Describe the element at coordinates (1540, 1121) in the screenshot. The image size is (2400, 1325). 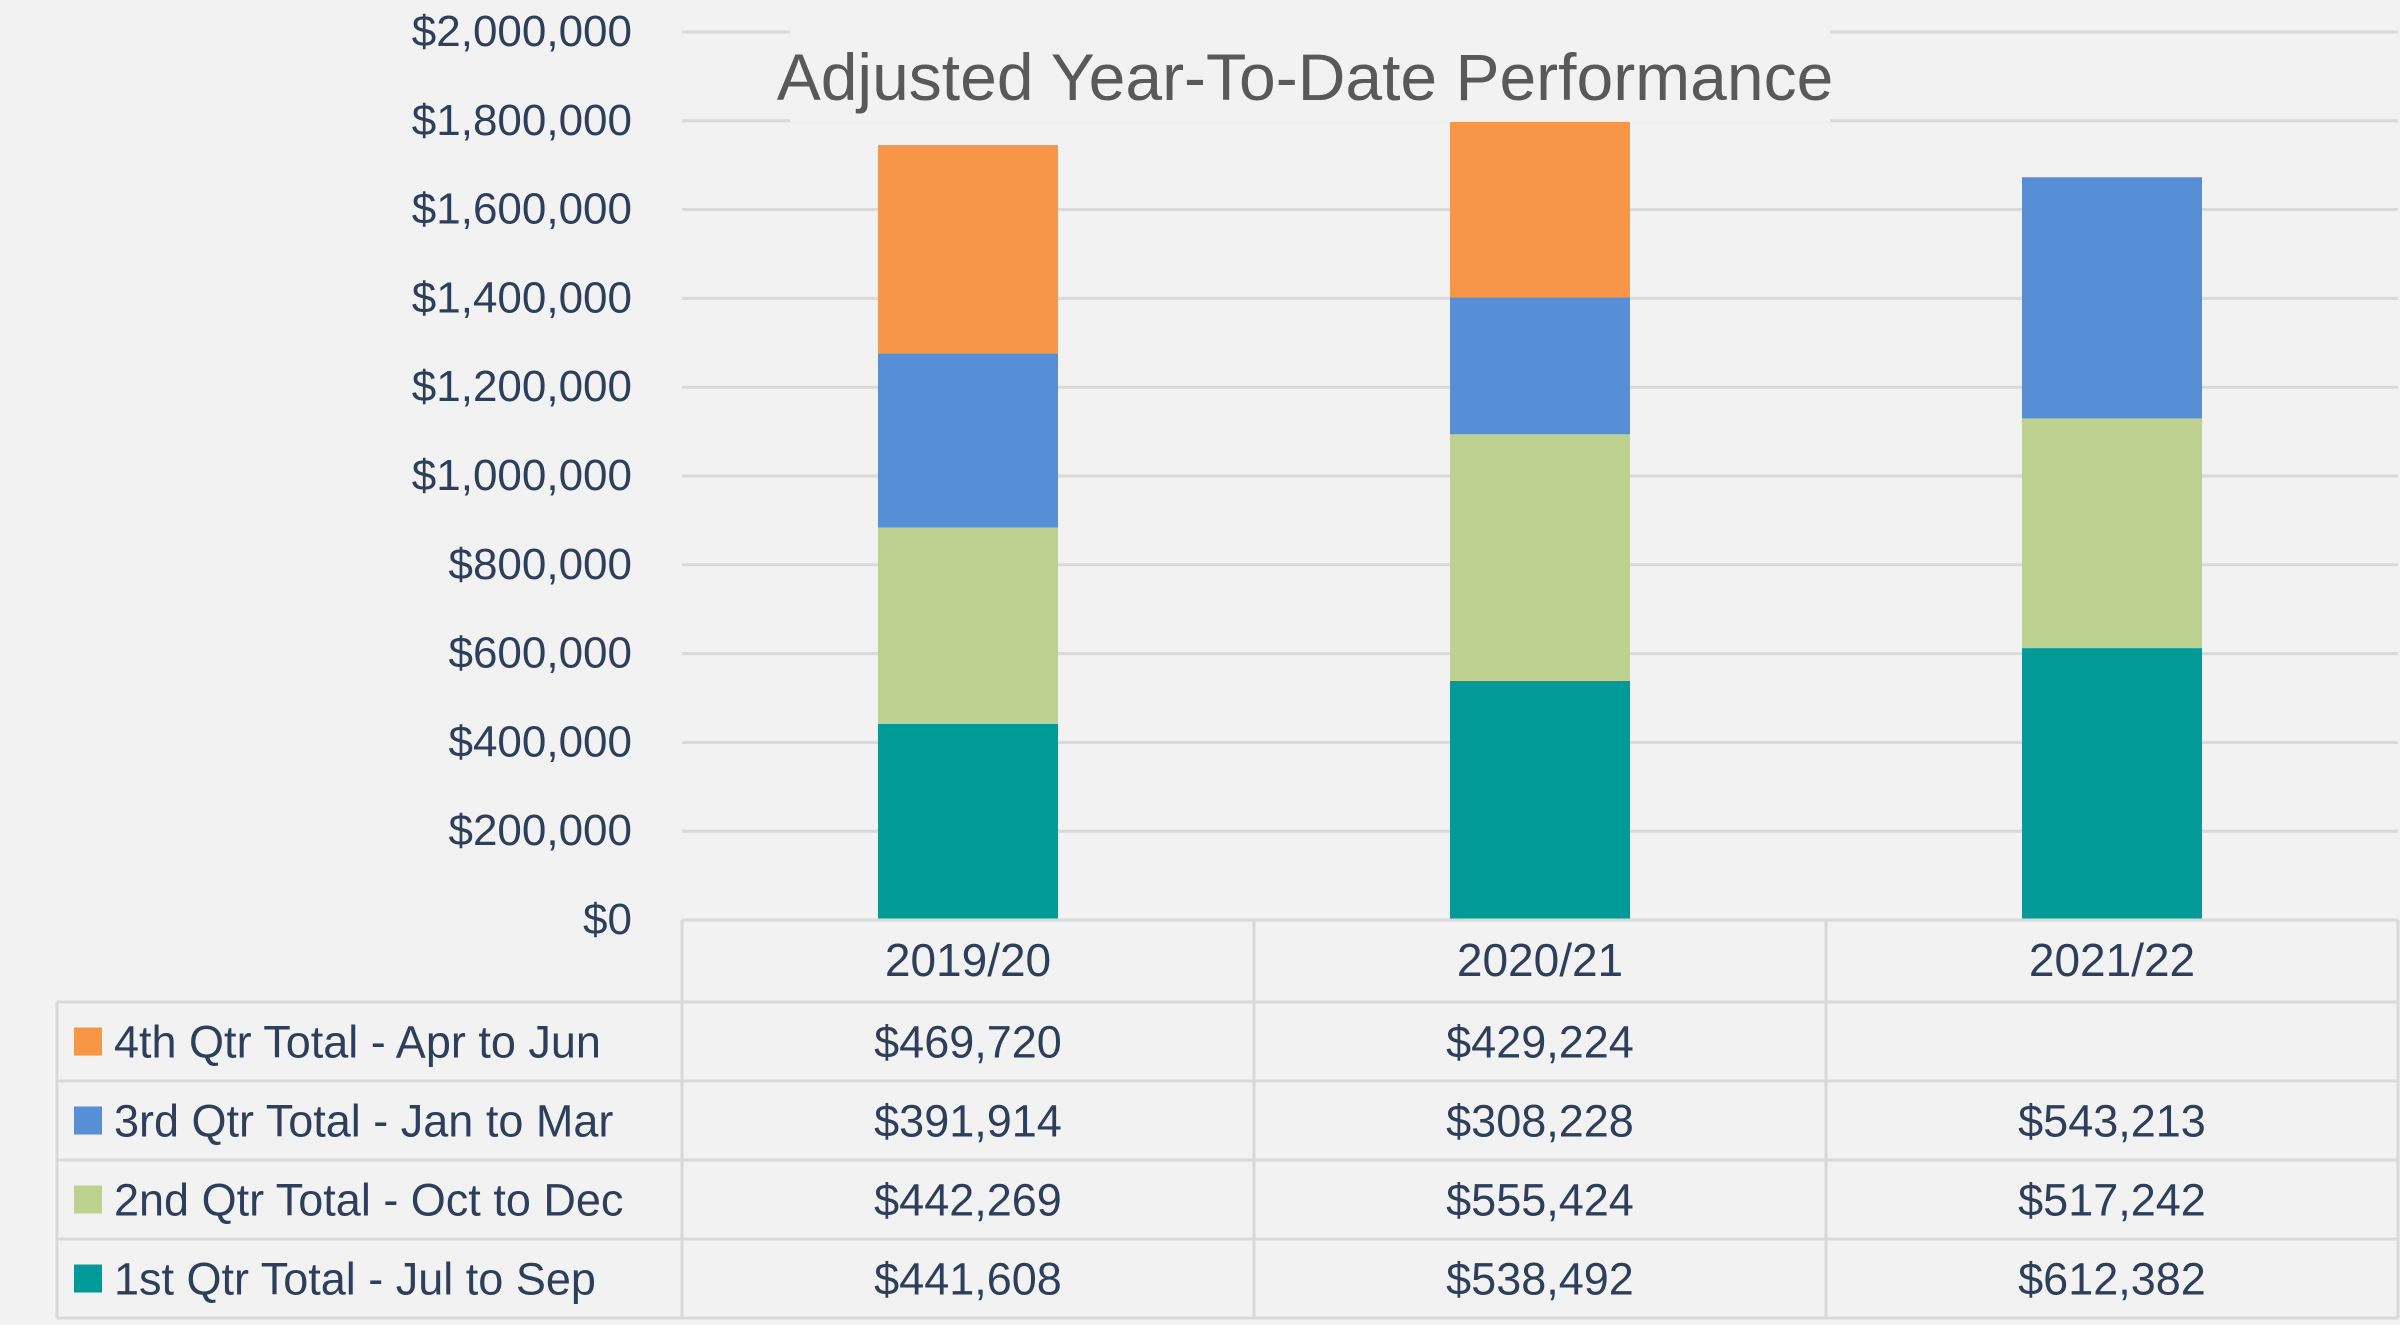
I see `data-label: $308,228` at that location.